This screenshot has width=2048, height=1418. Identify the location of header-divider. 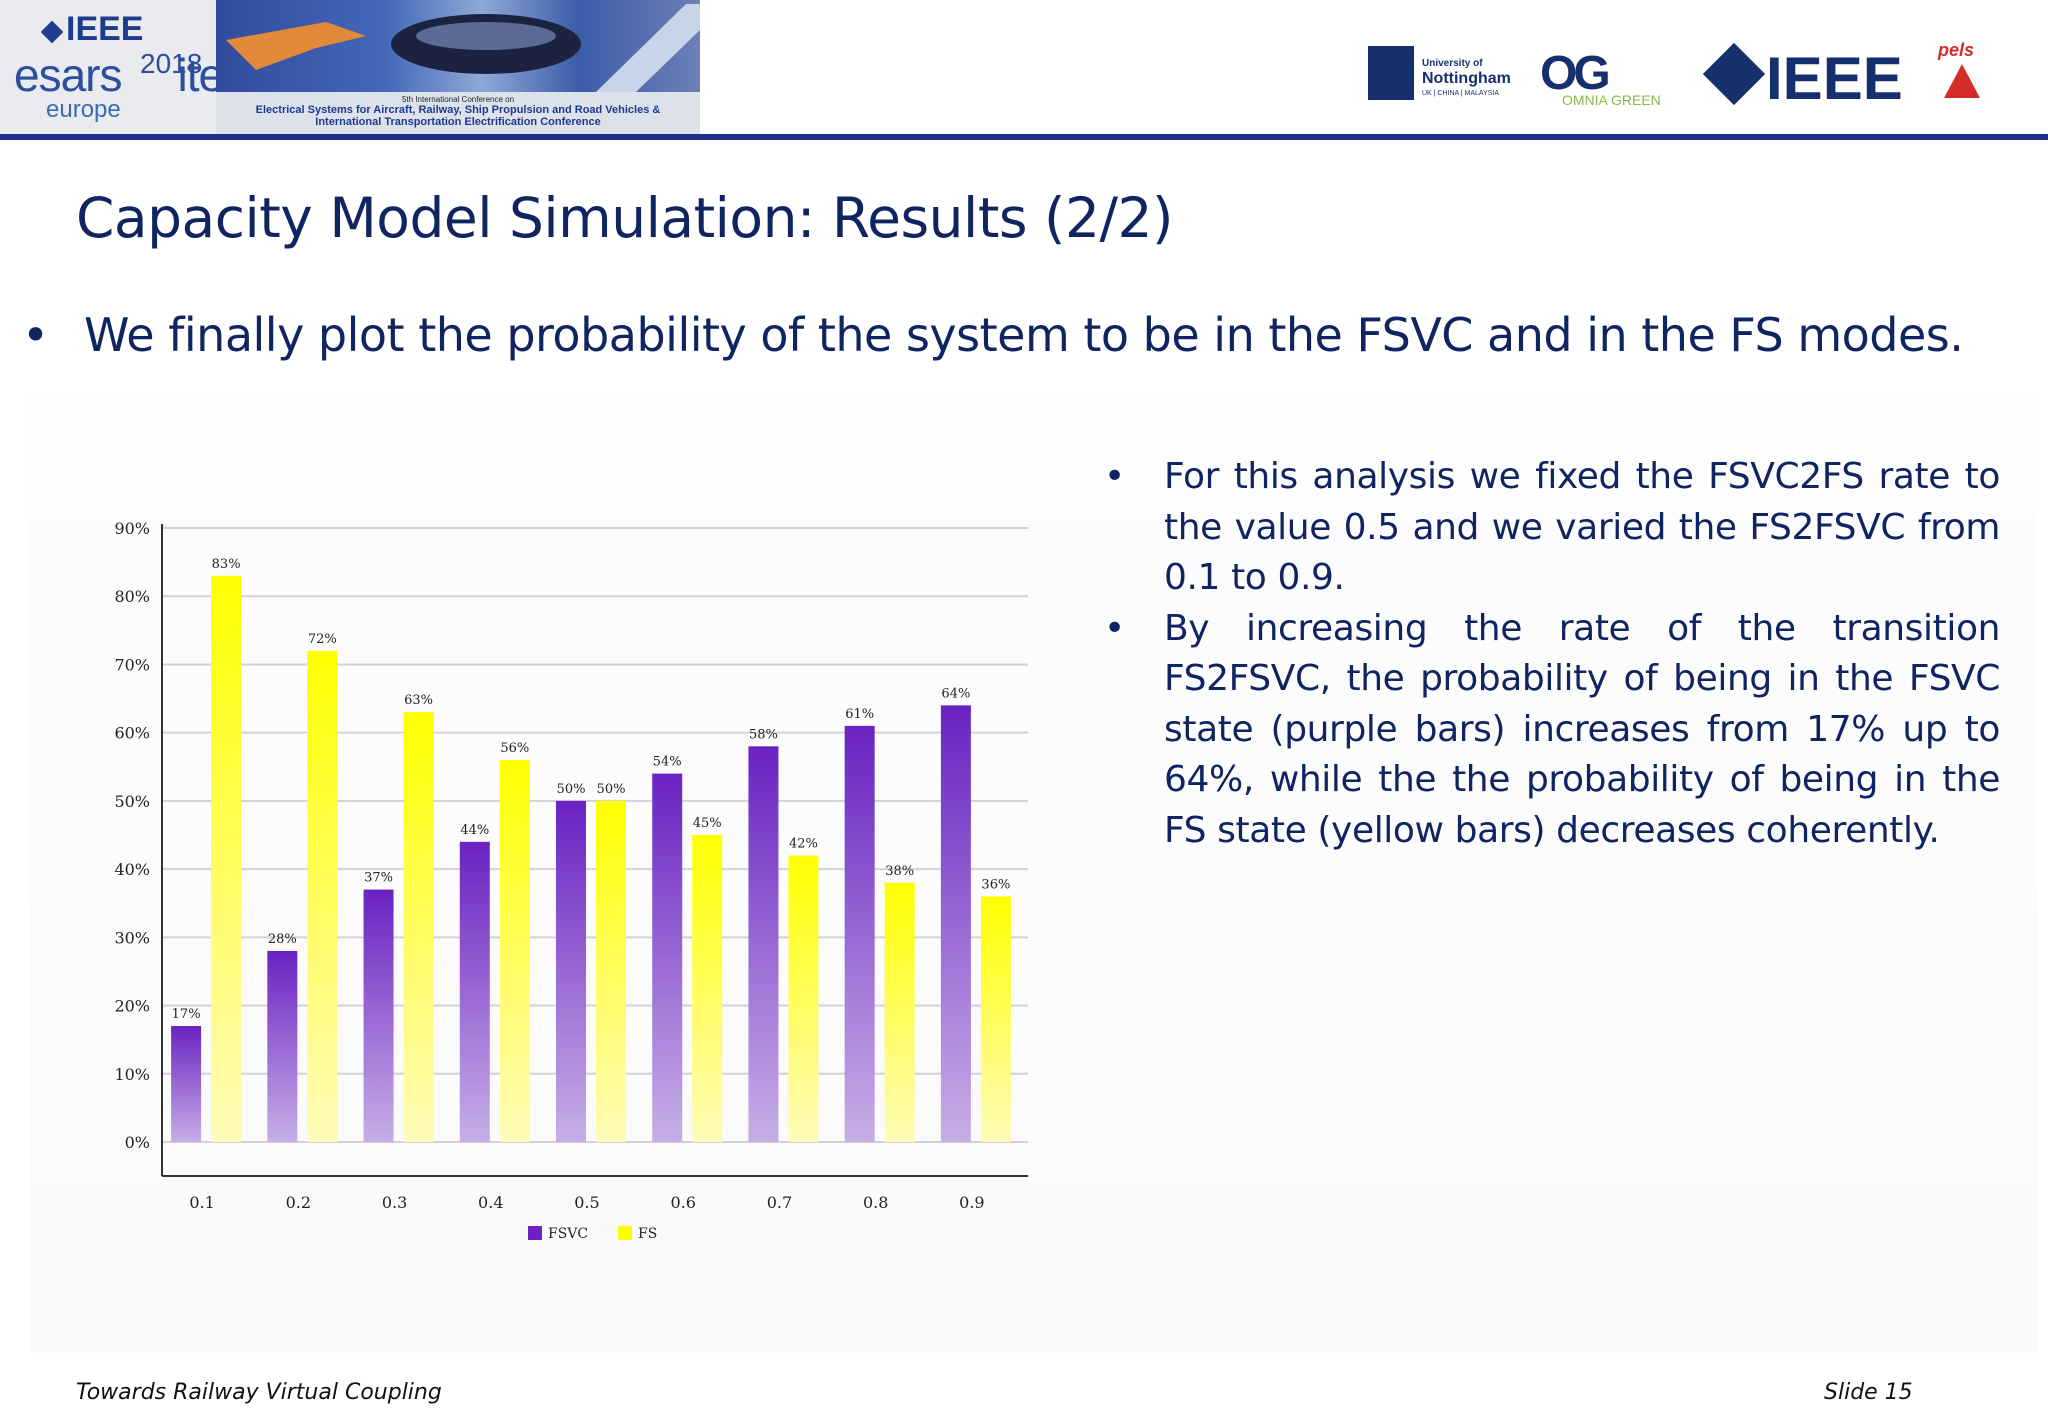
(1024, 137).